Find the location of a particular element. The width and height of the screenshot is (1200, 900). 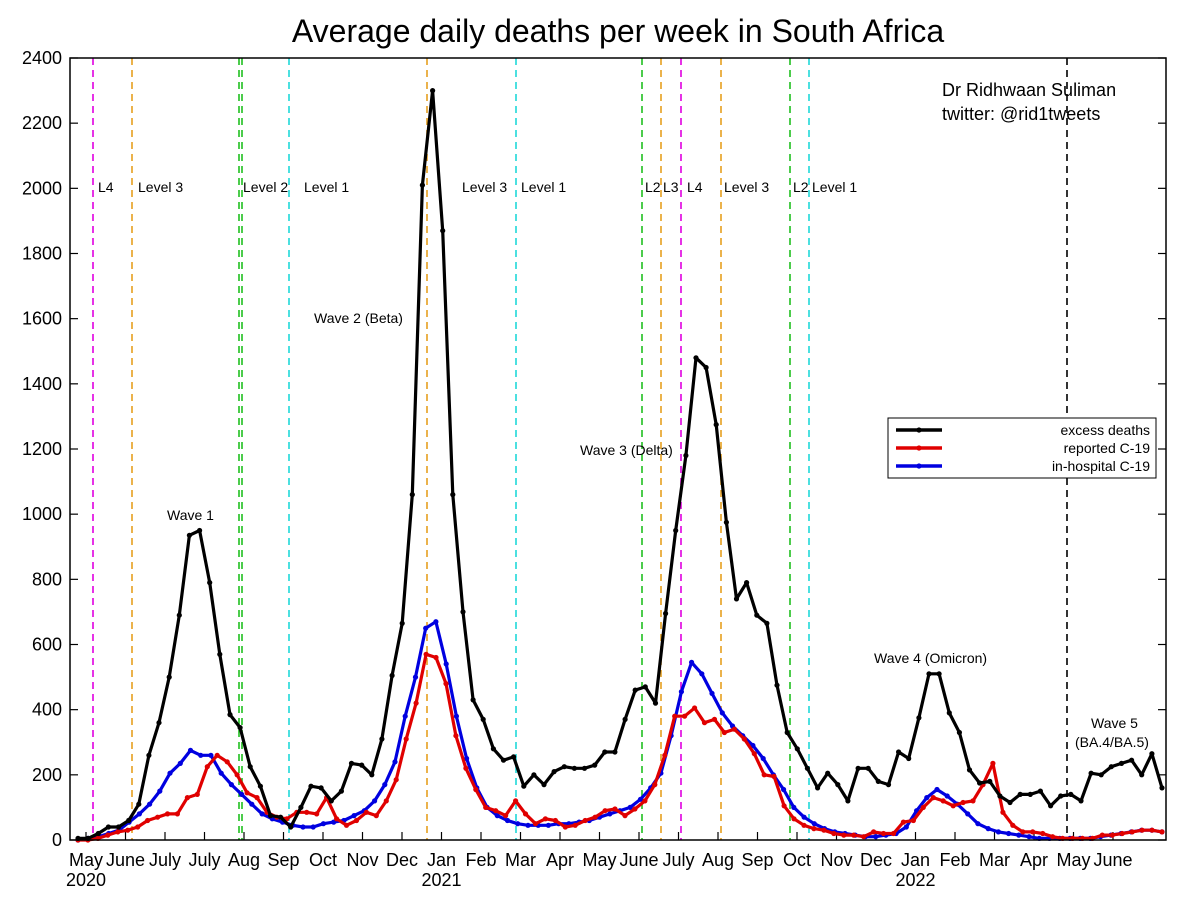

wave-label-5: Wave 5 is located at coordinates (1114, 723).